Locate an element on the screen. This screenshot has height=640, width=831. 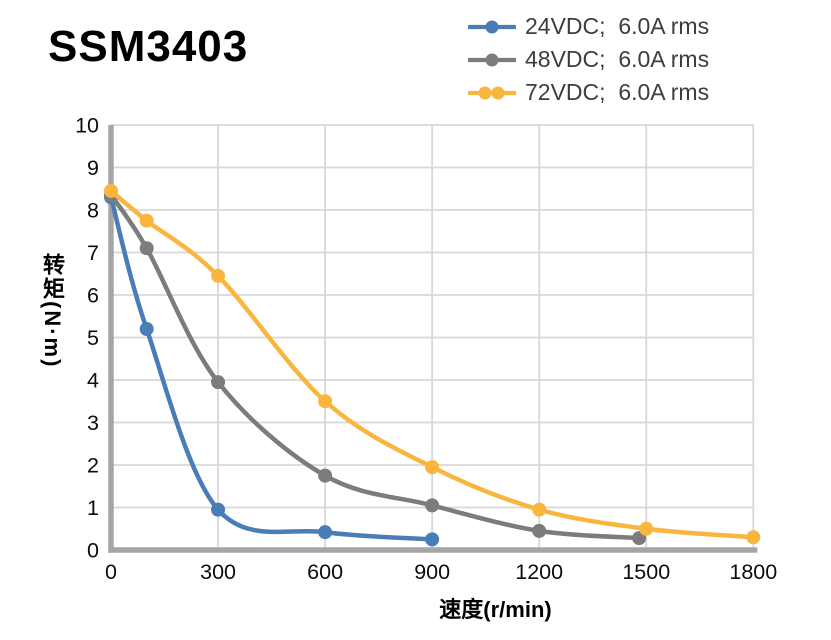
x-tick-label: 1200 is located at coordinates (539, 572).